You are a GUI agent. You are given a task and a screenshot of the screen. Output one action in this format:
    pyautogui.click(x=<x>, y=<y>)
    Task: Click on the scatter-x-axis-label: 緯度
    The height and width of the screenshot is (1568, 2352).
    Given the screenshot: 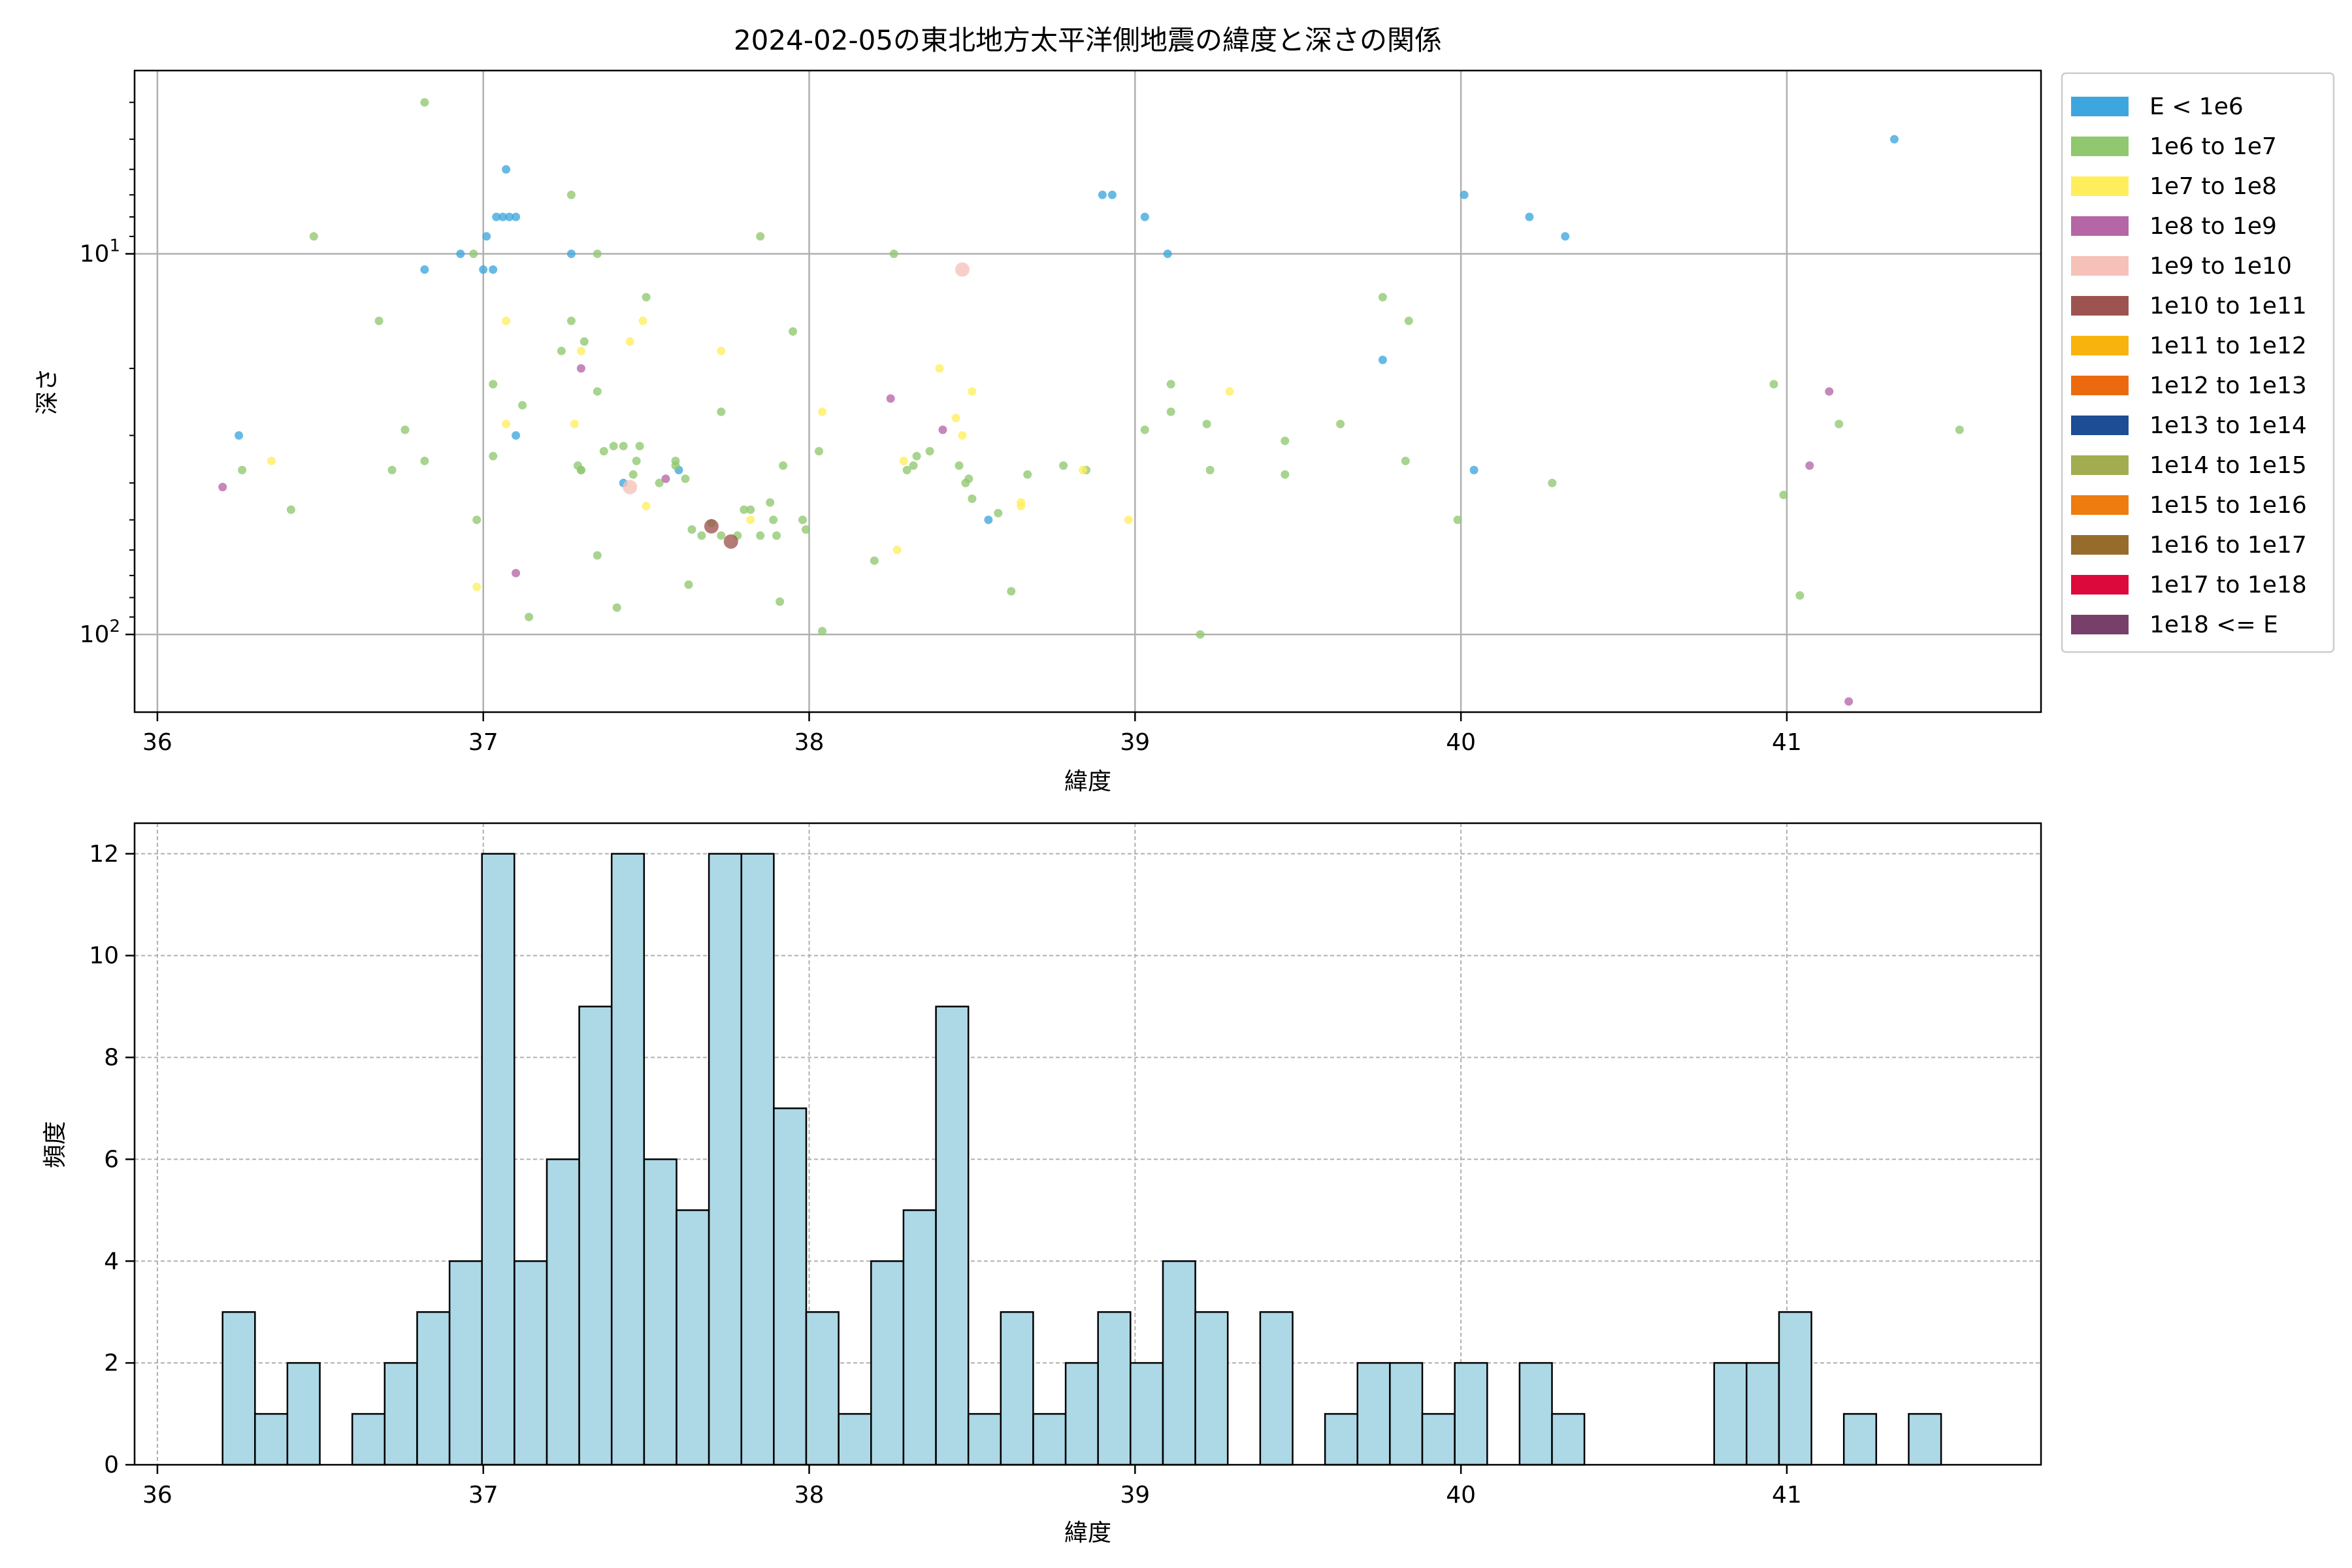 What is the action you would take?
    pyautogui.click(x=1087, y=781)
    